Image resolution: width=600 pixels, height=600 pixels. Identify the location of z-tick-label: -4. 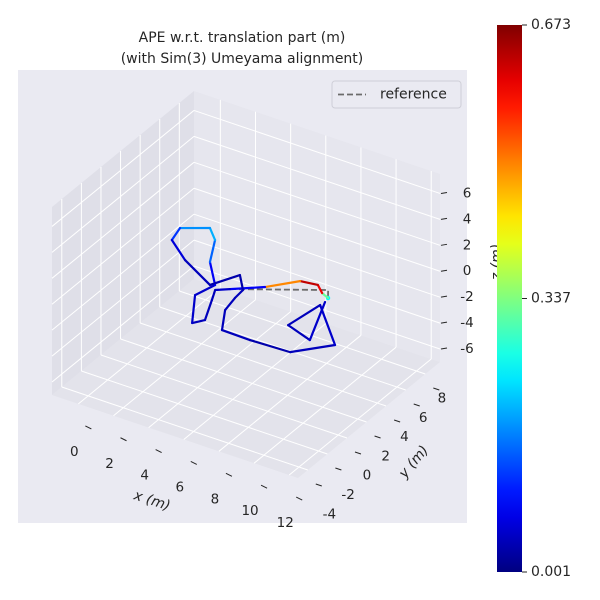
(466, 323).